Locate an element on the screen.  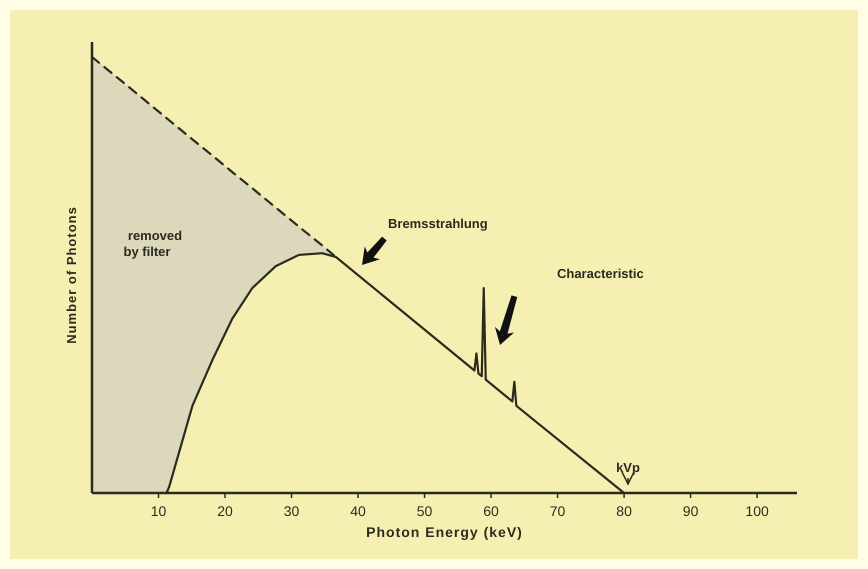
annotation: Characteristic is located at coordinates (600, 273).